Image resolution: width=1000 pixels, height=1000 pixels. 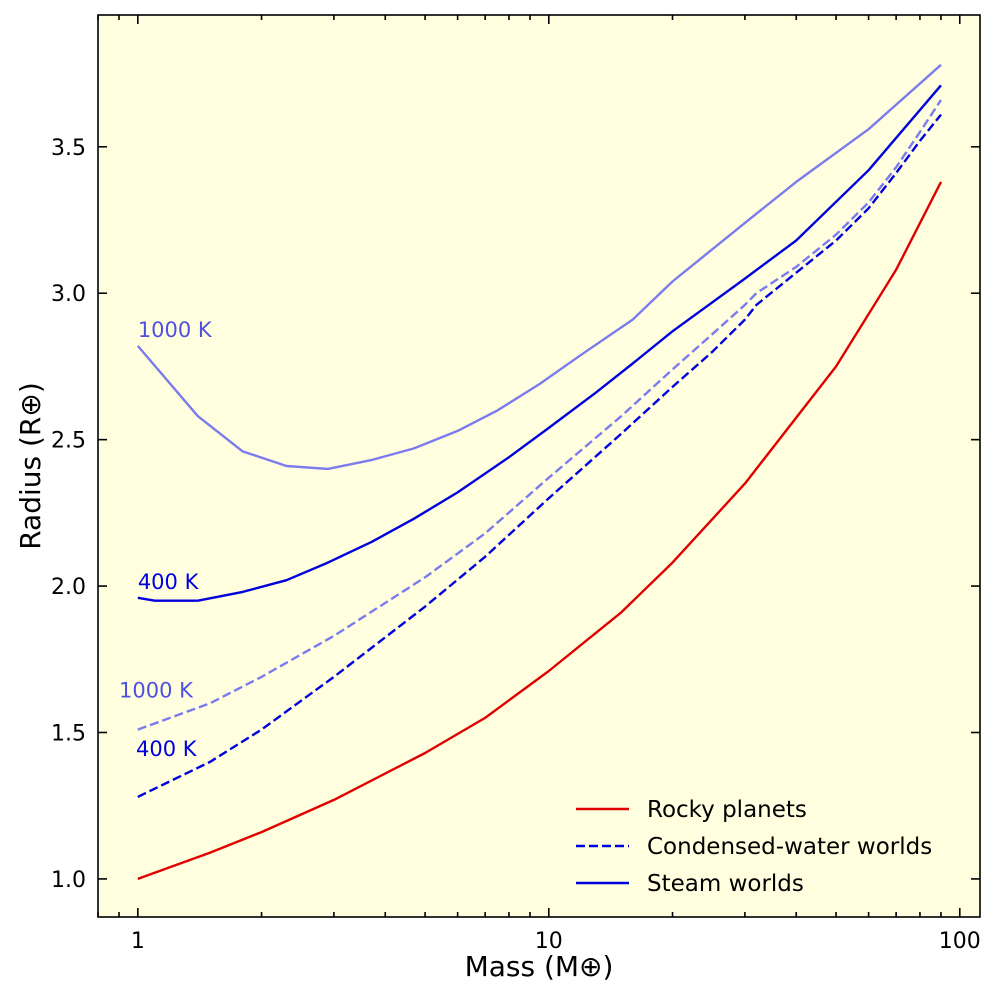 I want to click on y-tick-label: 2.0, so click(x=68, y=587).